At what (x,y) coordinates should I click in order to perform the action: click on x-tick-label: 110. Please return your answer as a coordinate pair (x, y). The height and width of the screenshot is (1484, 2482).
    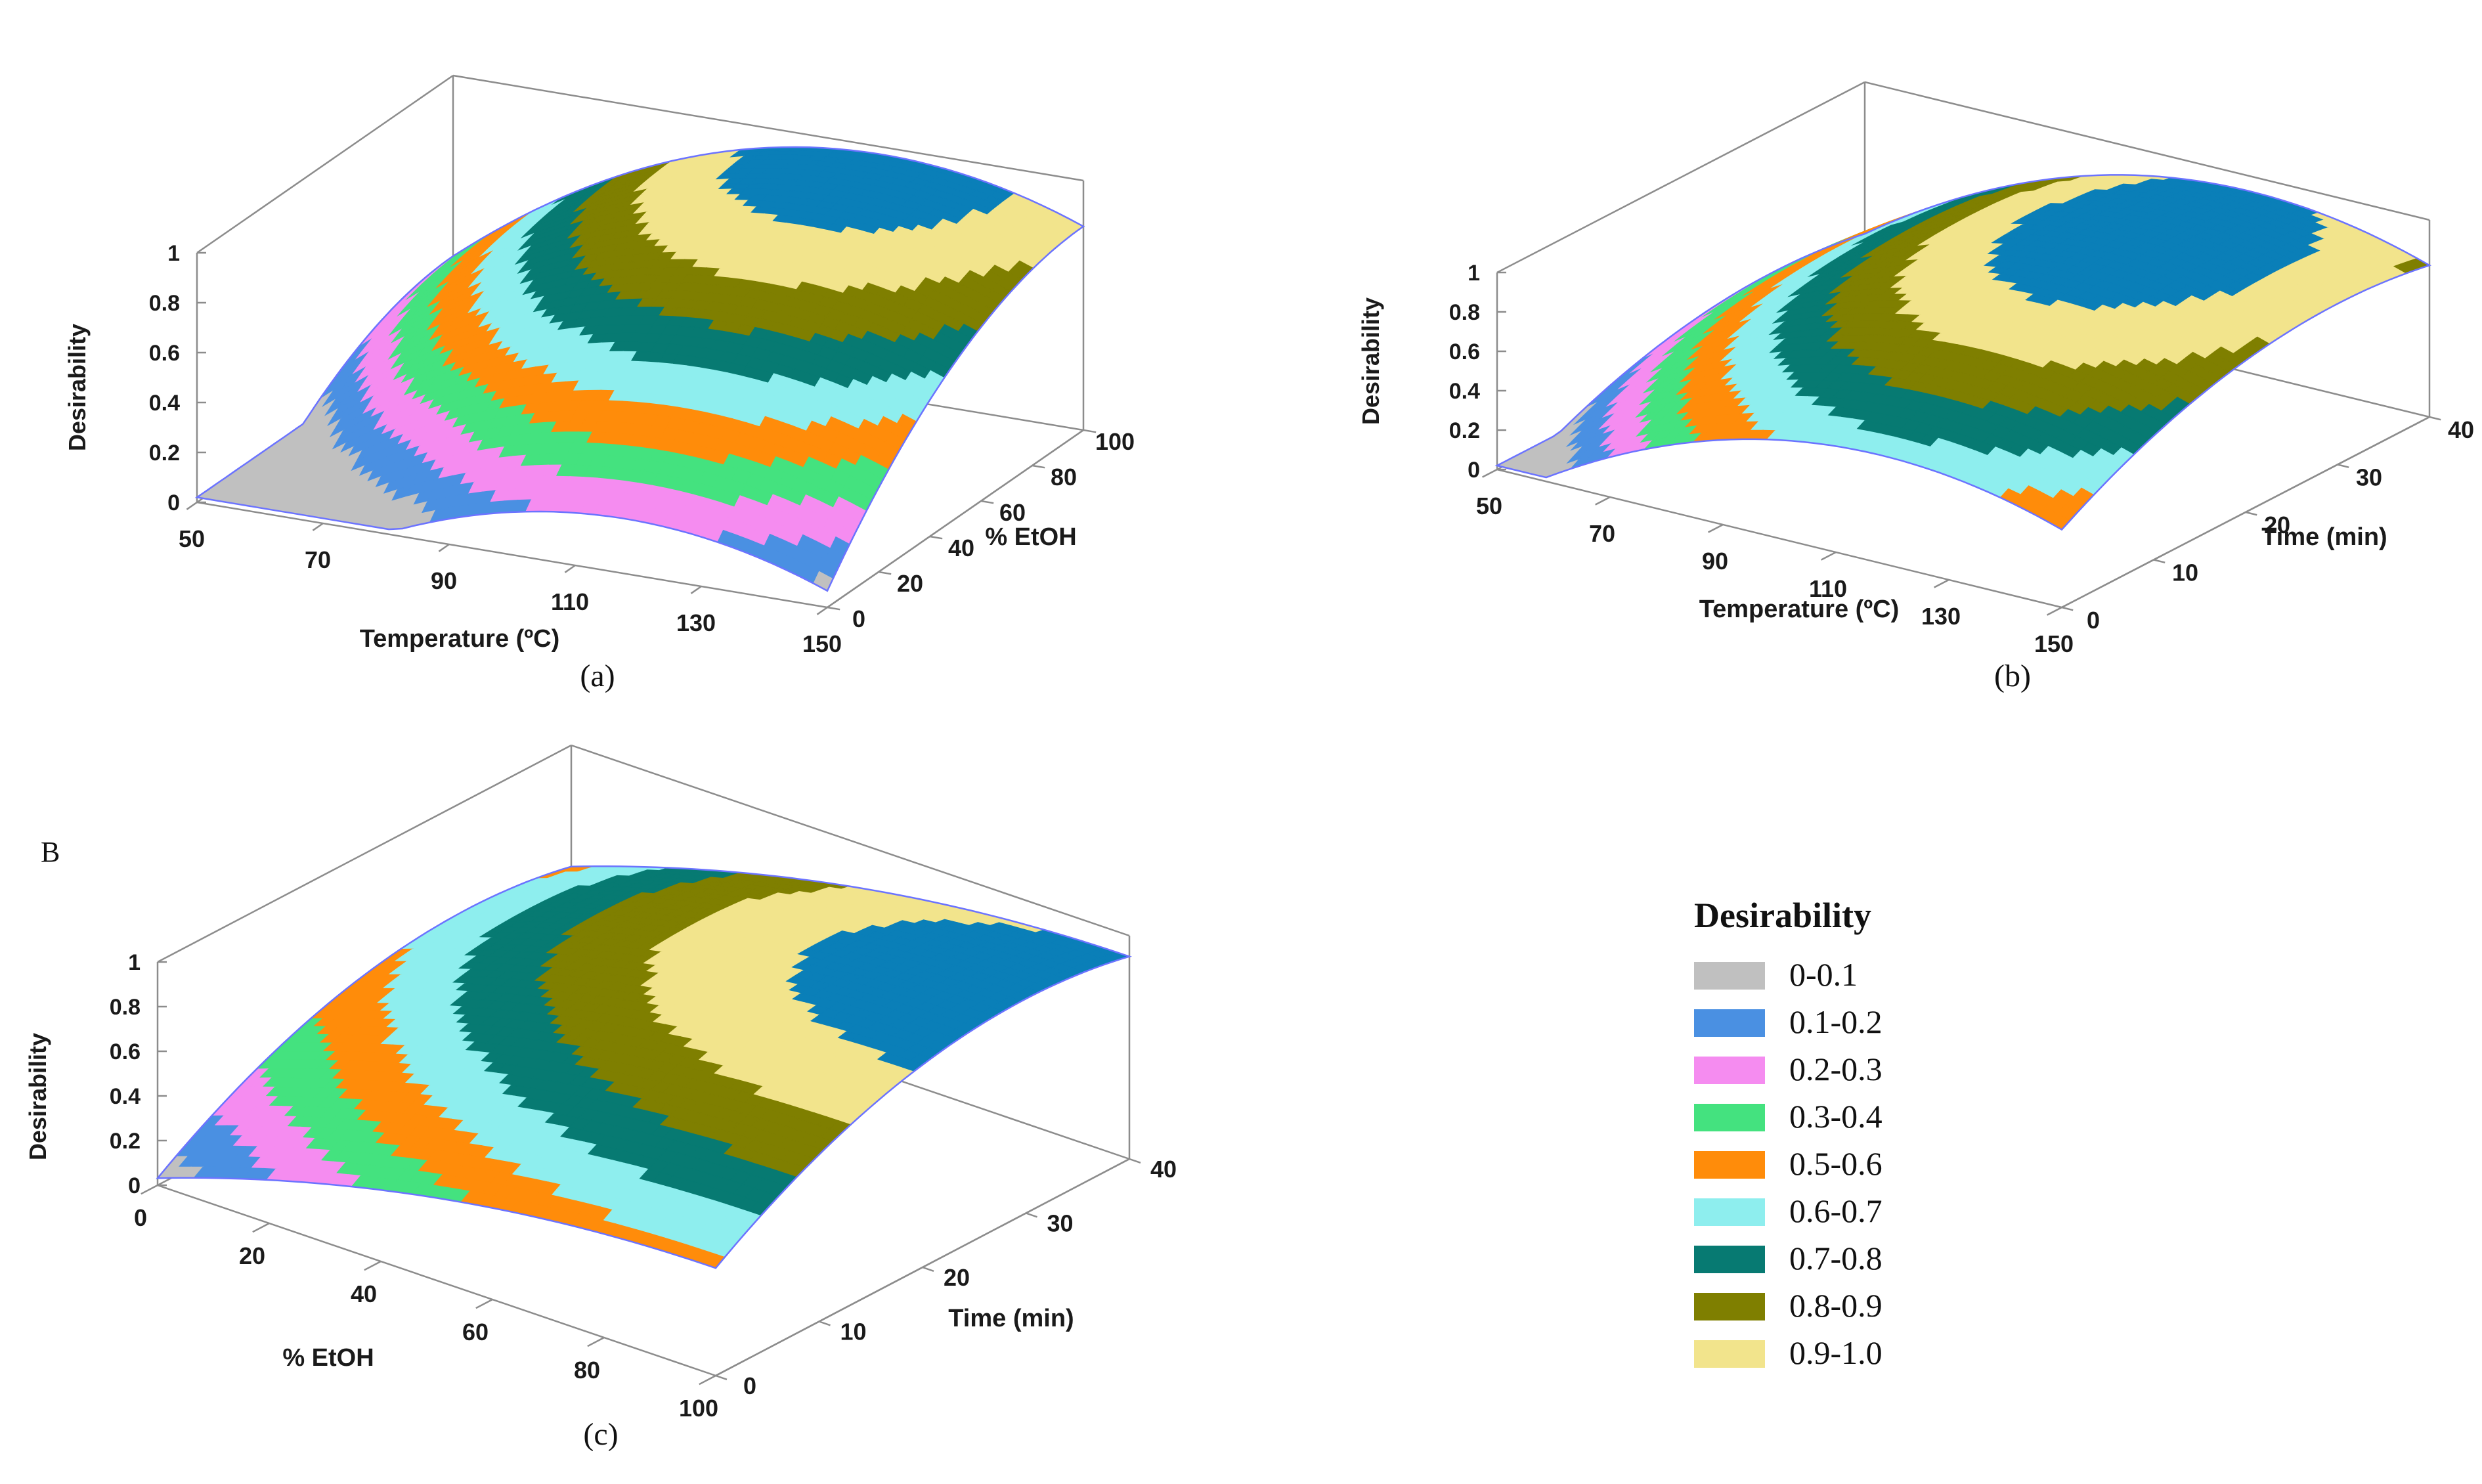
    Looking at the image, I should click on (570, 601).